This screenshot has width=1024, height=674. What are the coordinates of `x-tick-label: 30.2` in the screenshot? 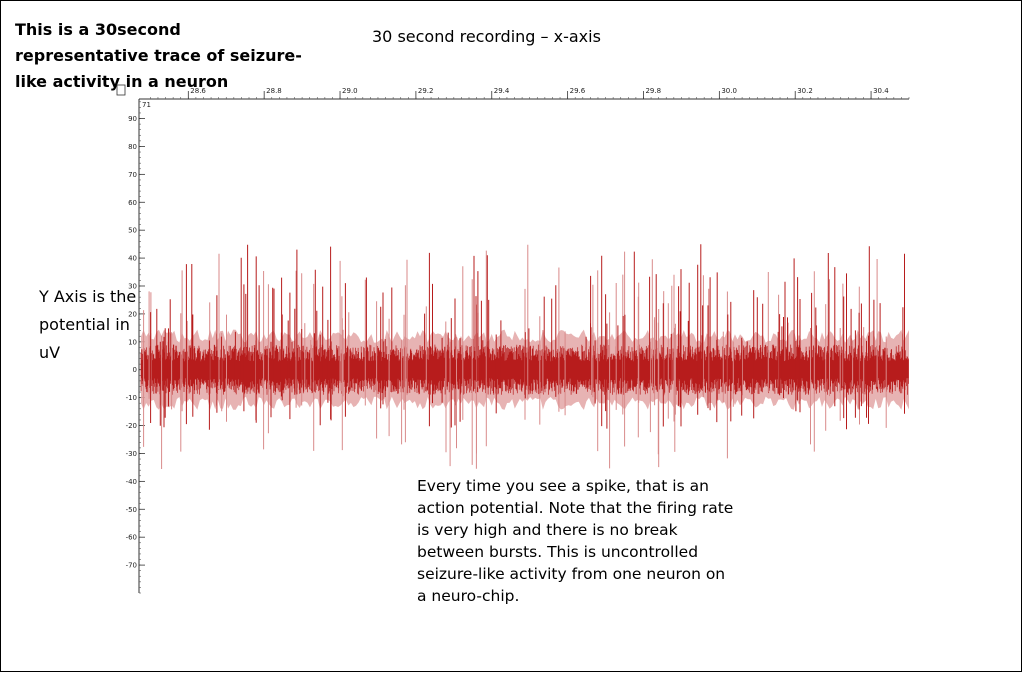 It's located at (805, 91).